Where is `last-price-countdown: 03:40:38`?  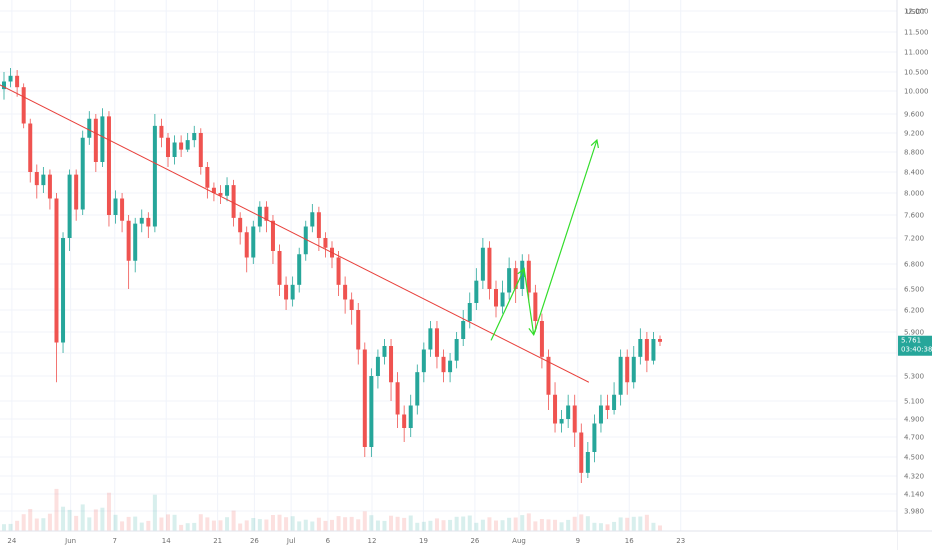 last-price-countdown: 03:40:38 is located at coordinates (916, 350).